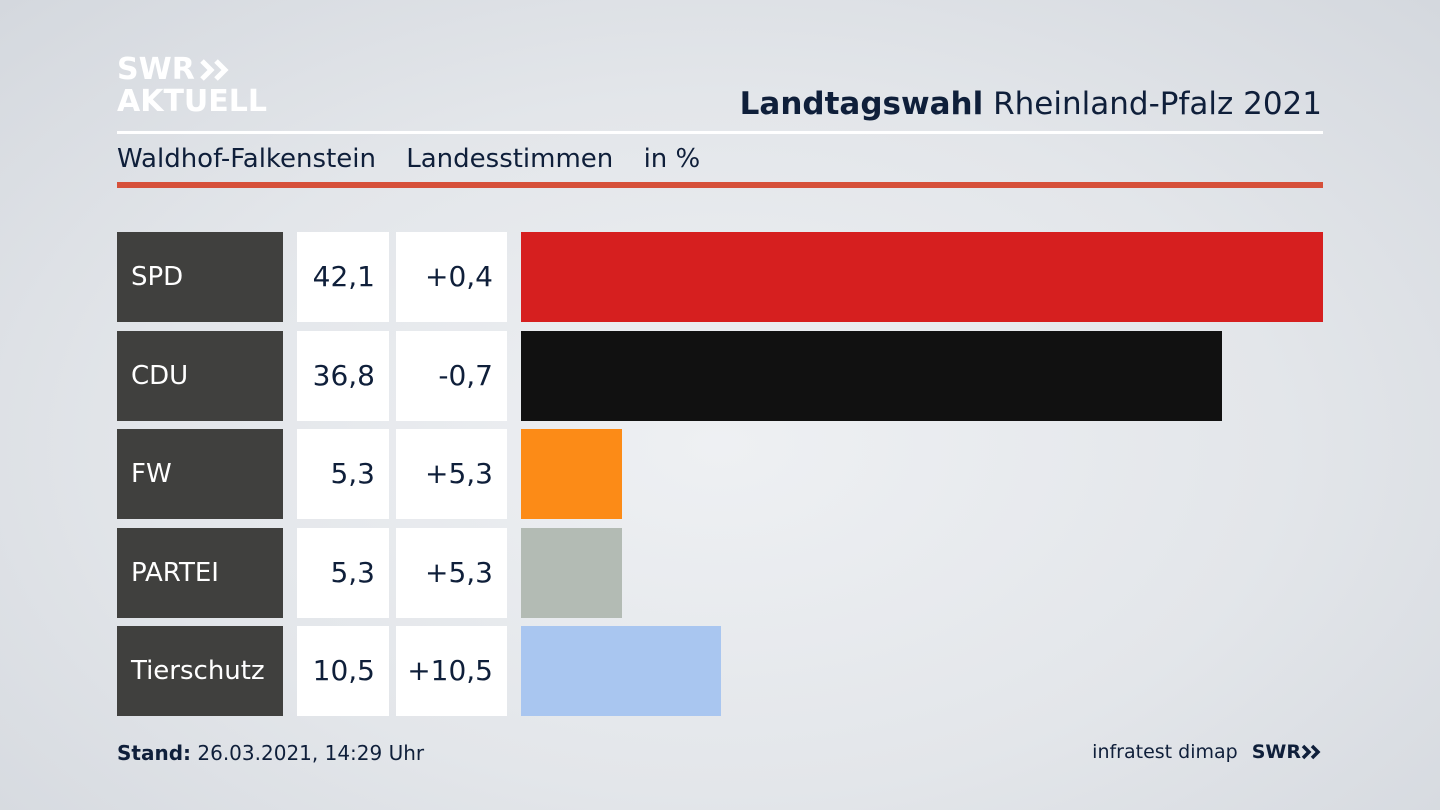  Describe the element at coordinates (1165, 752) in the screenshot. I see `source-label: infratest dimap` at that location.